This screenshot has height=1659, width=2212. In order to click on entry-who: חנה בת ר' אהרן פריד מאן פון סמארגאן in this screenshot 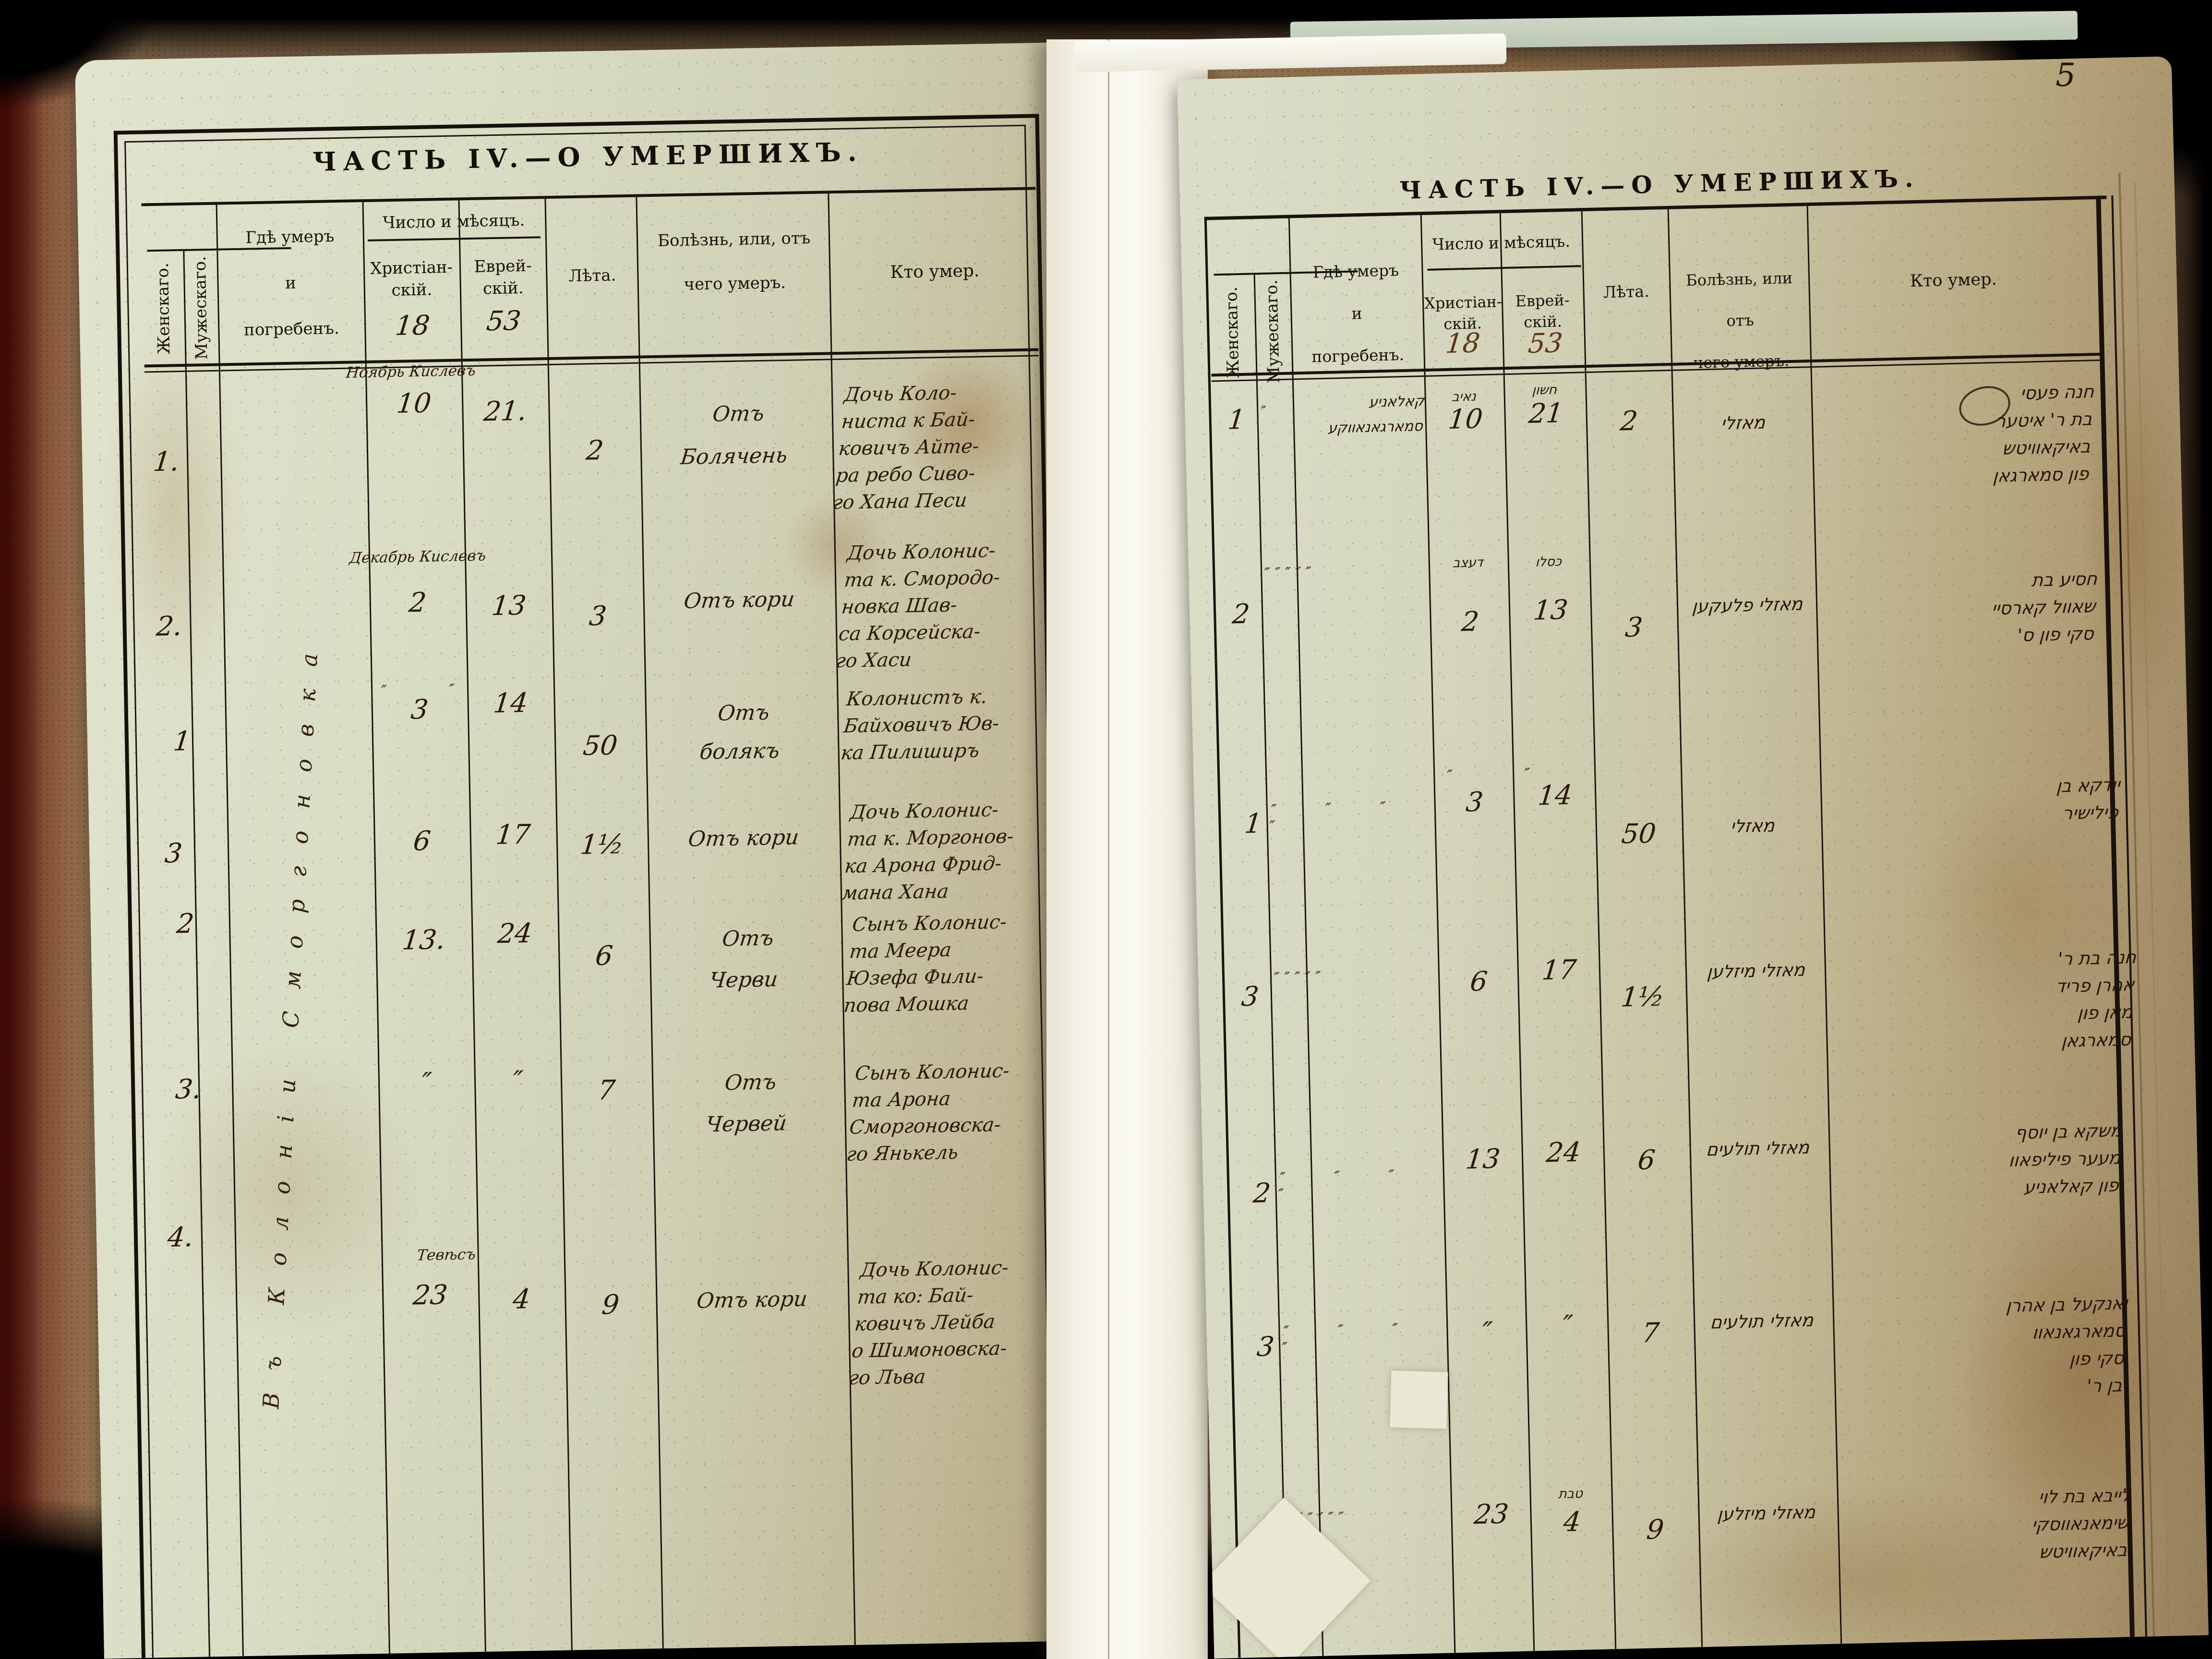, I will do `click(2096, 1000)`.